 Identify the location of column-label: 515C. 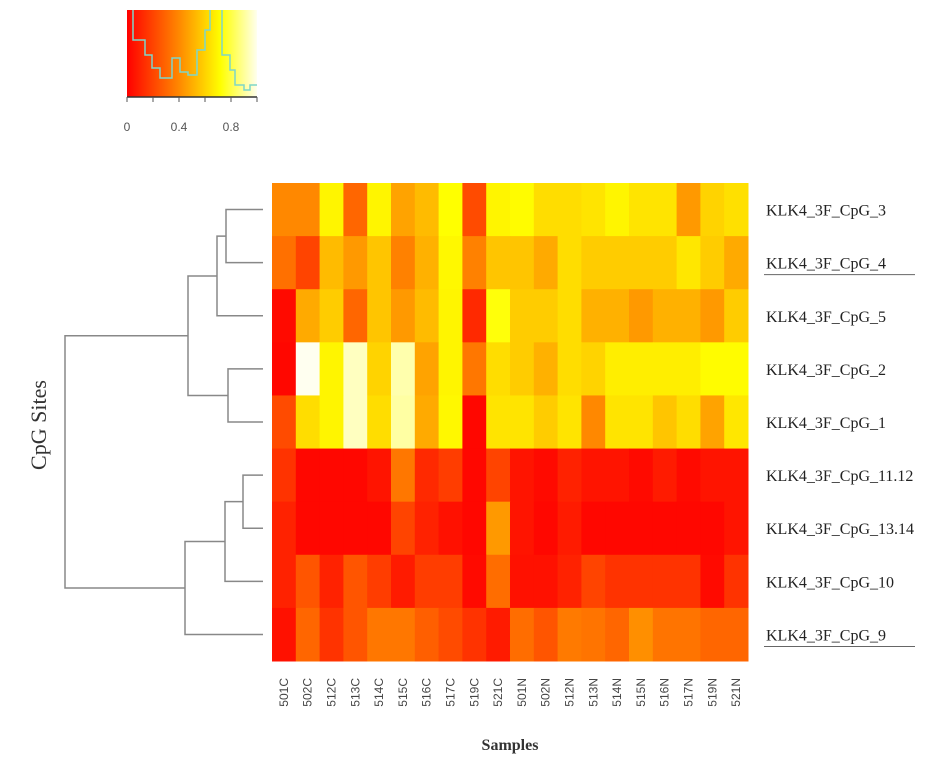
(403, 692).